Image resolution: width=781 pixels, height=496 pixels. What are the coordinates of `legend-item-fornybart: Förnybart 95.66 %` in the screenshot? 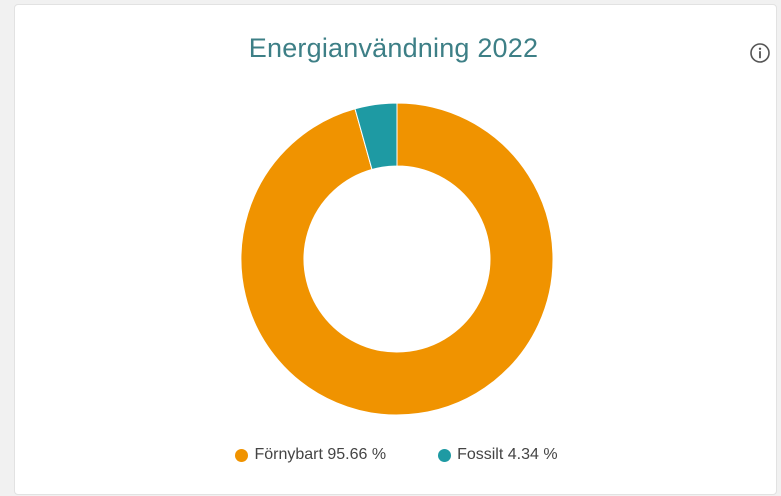 It's located at (310, 455).